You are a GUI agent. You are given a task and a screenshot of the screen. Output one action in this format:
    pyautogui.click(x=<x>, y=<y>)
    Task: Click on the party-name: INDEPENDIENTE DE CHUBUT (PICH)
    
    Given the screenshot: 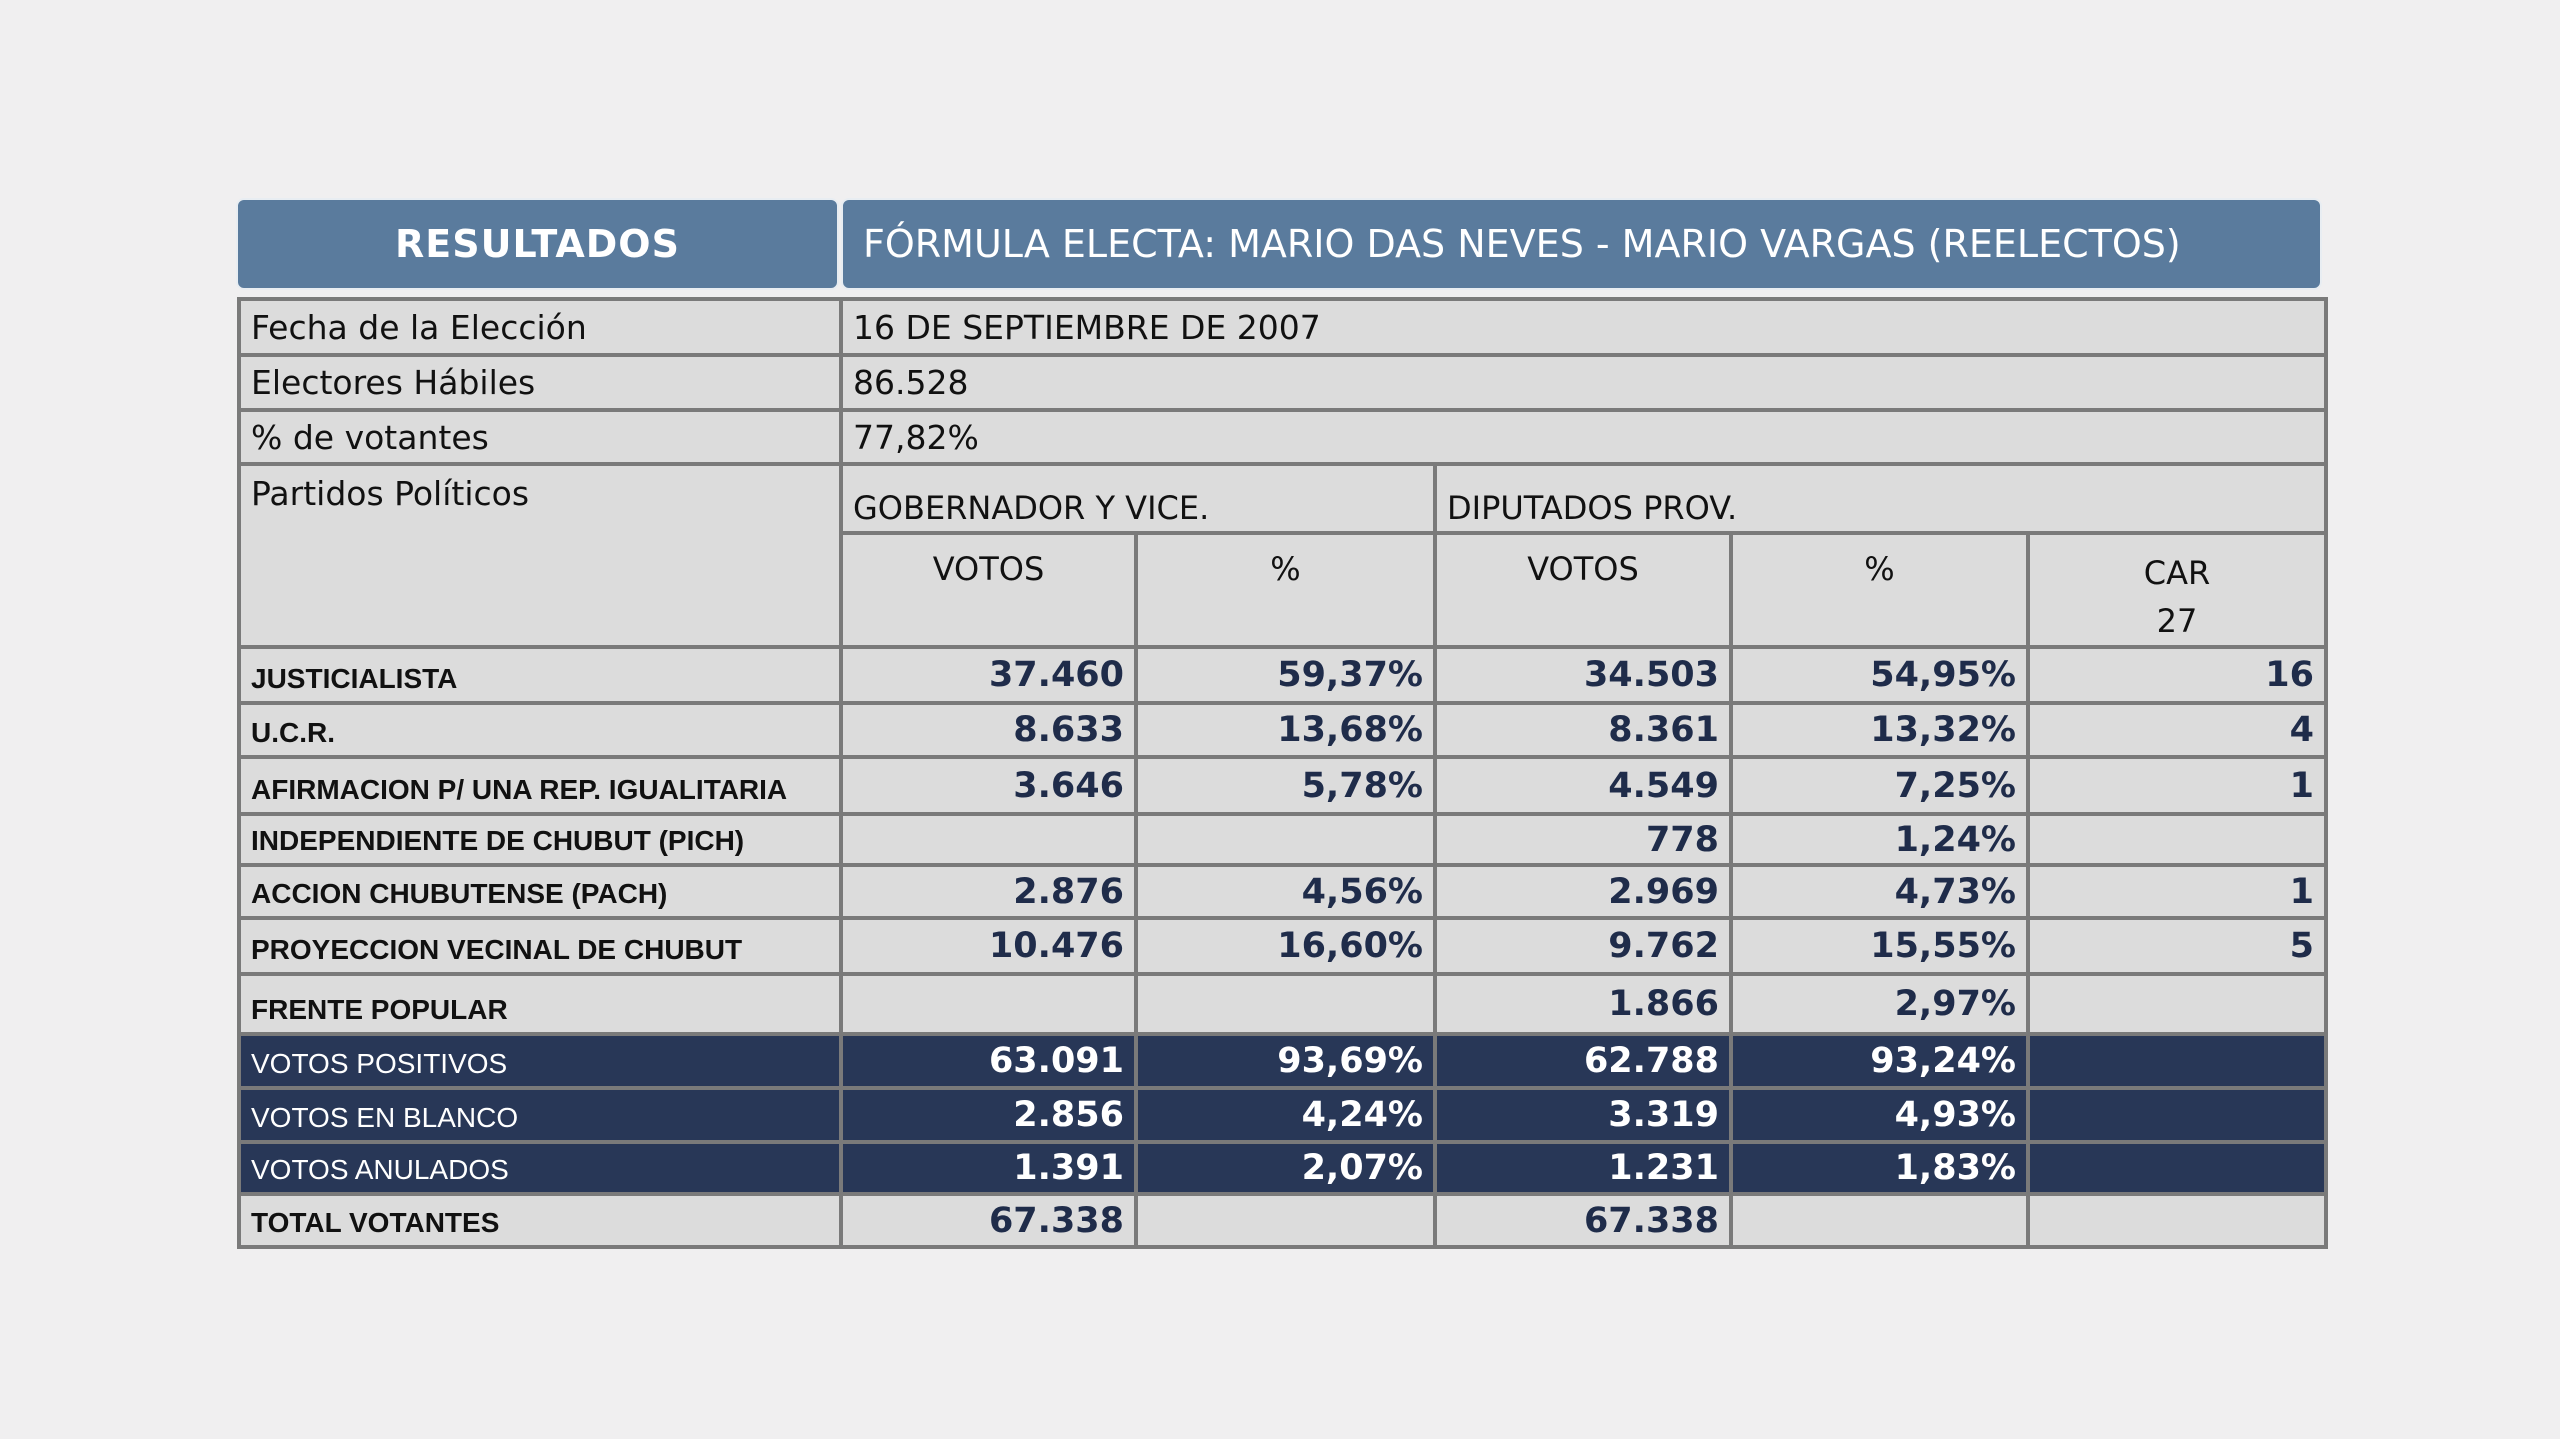 What is the action you would take?
    pyautogui.click(x=540, y=839)
    